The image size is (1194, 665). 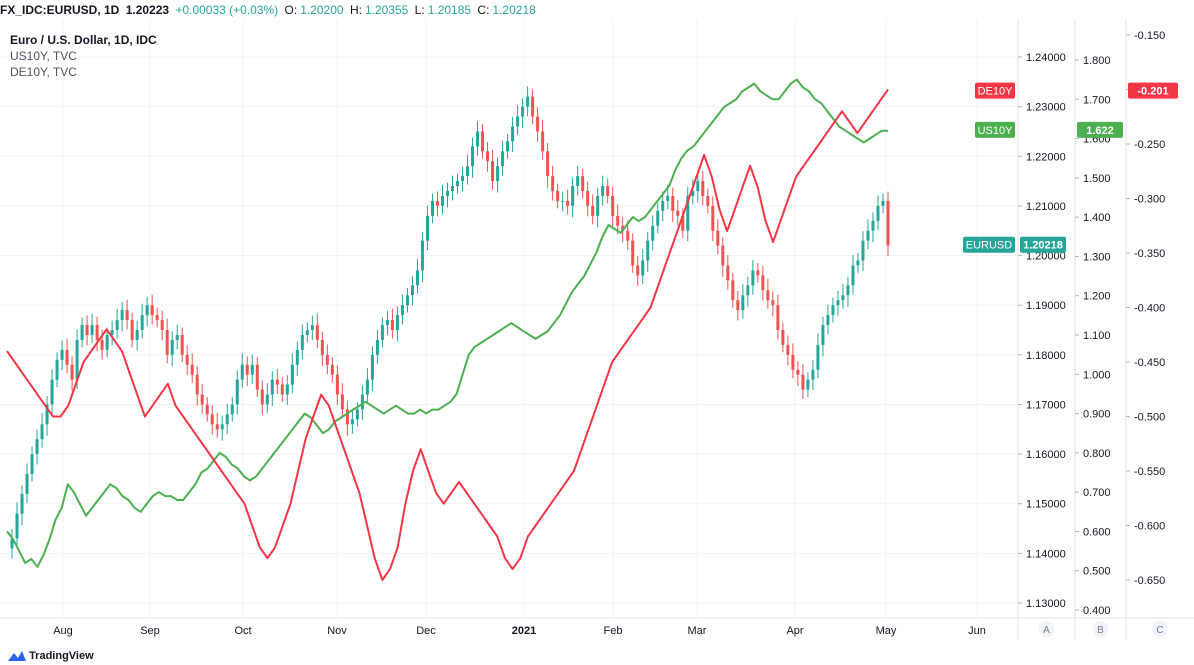 I want to click on close-label: C:, so click(x=483, y=10).